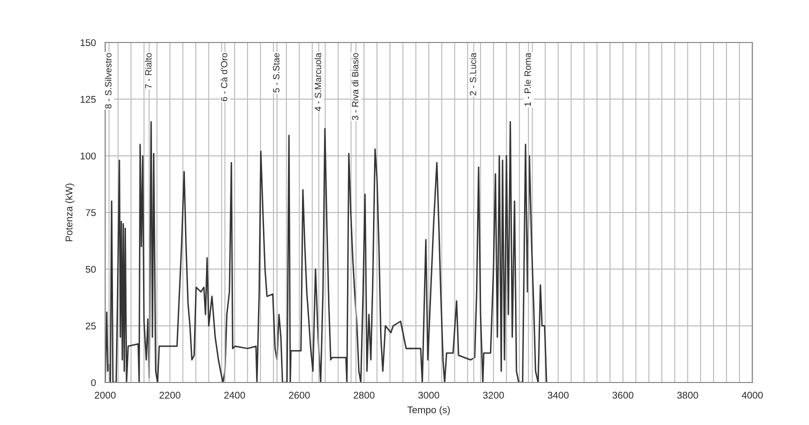 This screenshot has width=809, height=425. I want to click on x-tick-label: 2800, so click(364, 395).